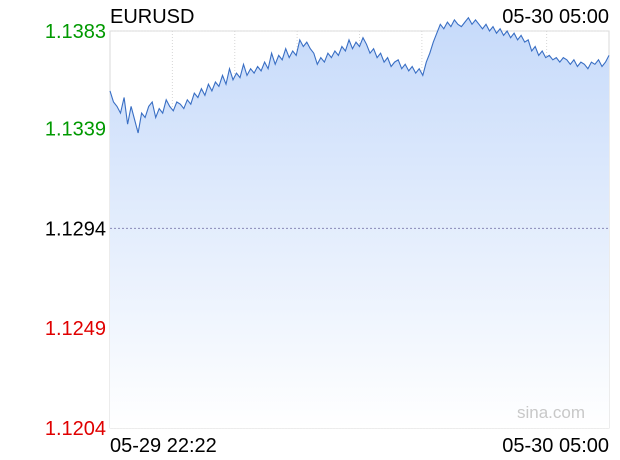 The height and width of the screenshot is (460, 620). I want to click on y-axis-ticks: 1.1383 1.1339 1.1294 1.1249 1.1204, so click(75, 230).